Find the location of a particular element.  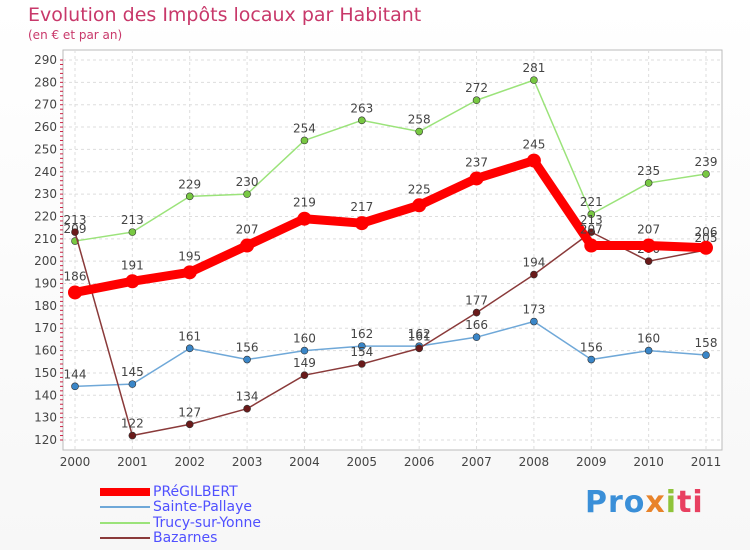

x-tick-label: 2000 is located at coordinates (75, 462).